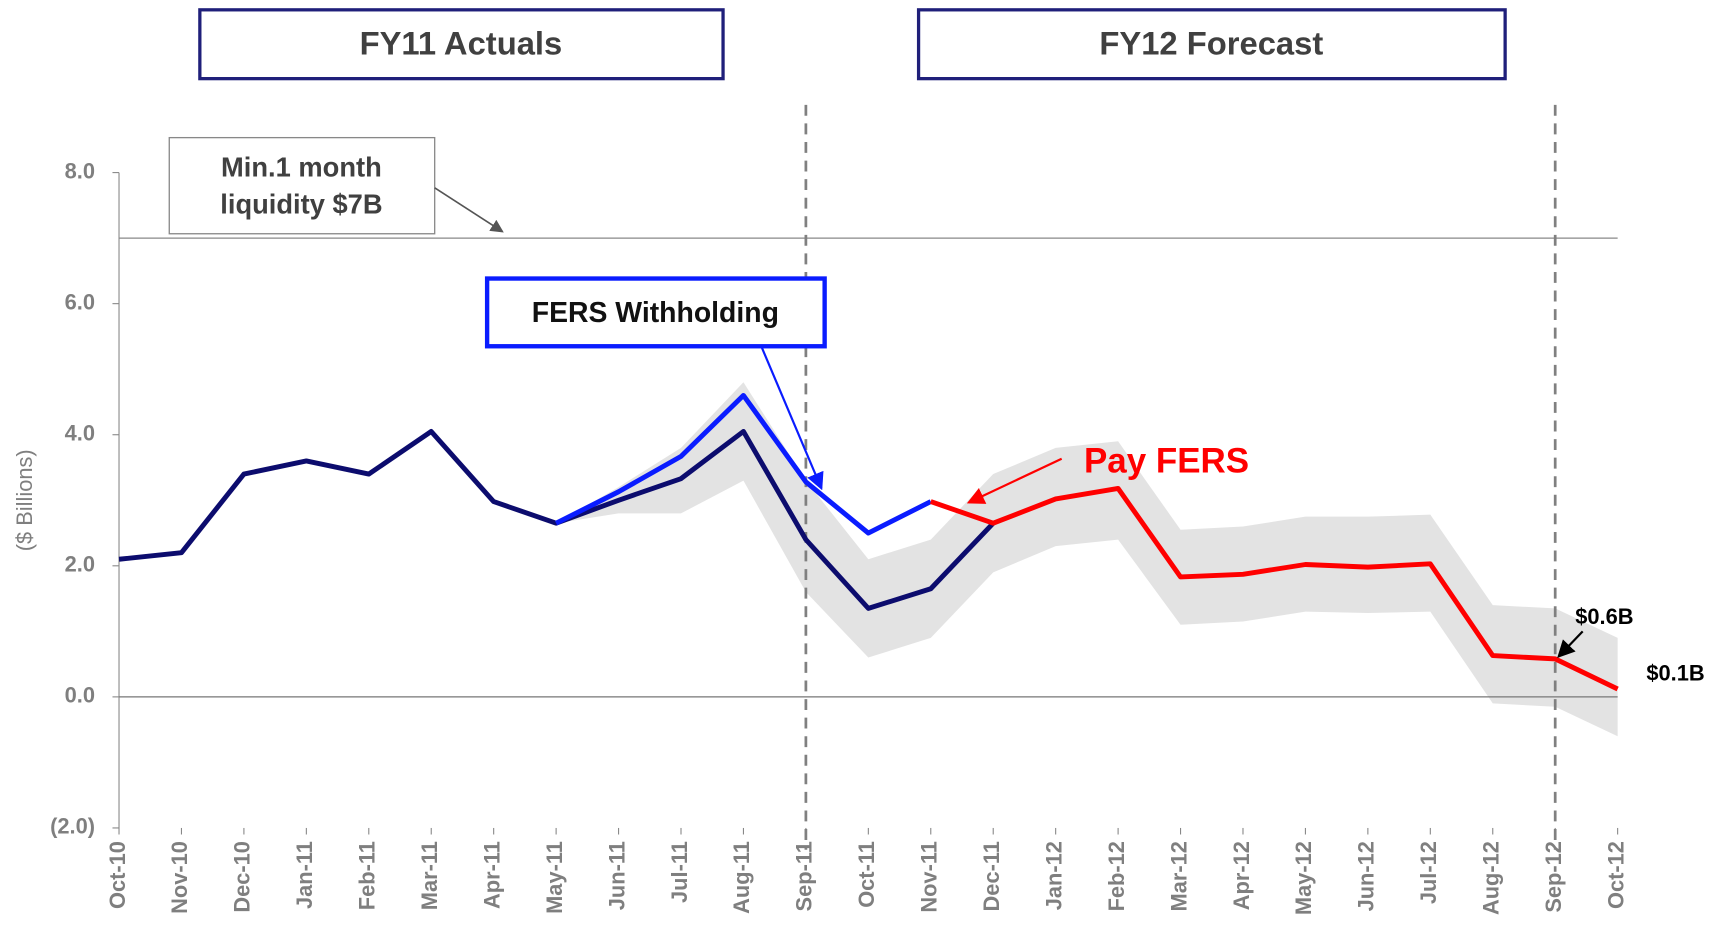 This screenshot has width=1717, height=935. What do you see at coordinates (80, 432) in the screenshot?
I see `y-tick-label: 4.0` at bounding box center [80, 432].